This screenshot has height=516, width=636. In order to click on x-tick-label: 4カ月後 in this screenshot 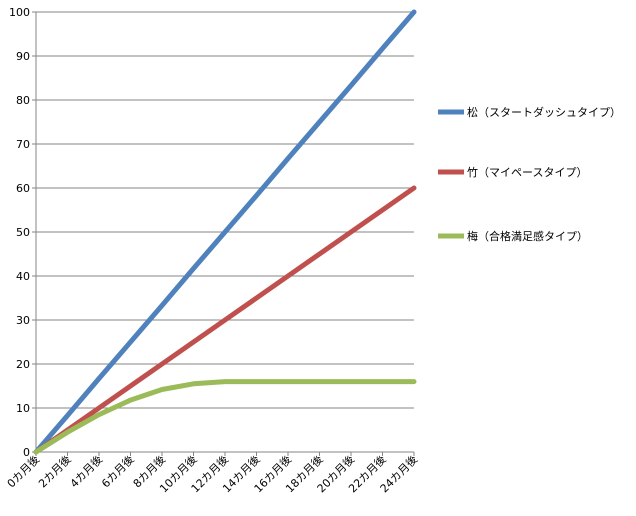, I will do `click(86, 471)`.